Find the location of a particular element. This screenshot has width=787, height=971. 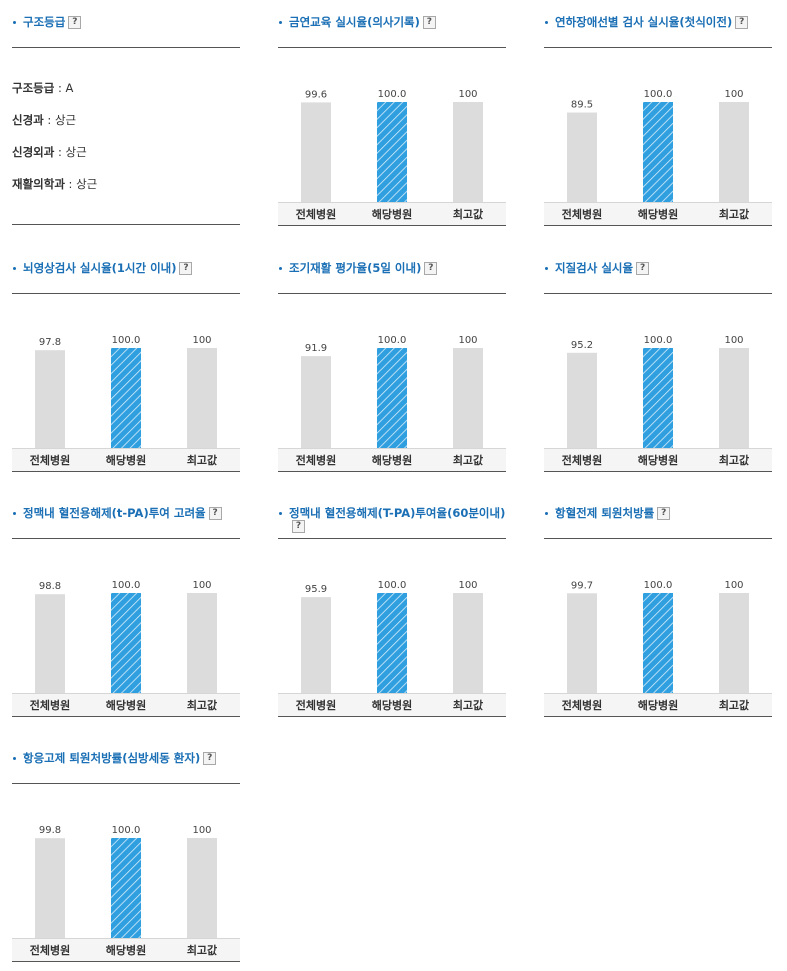

structure-top-rule is located at coordinates (126, 47).